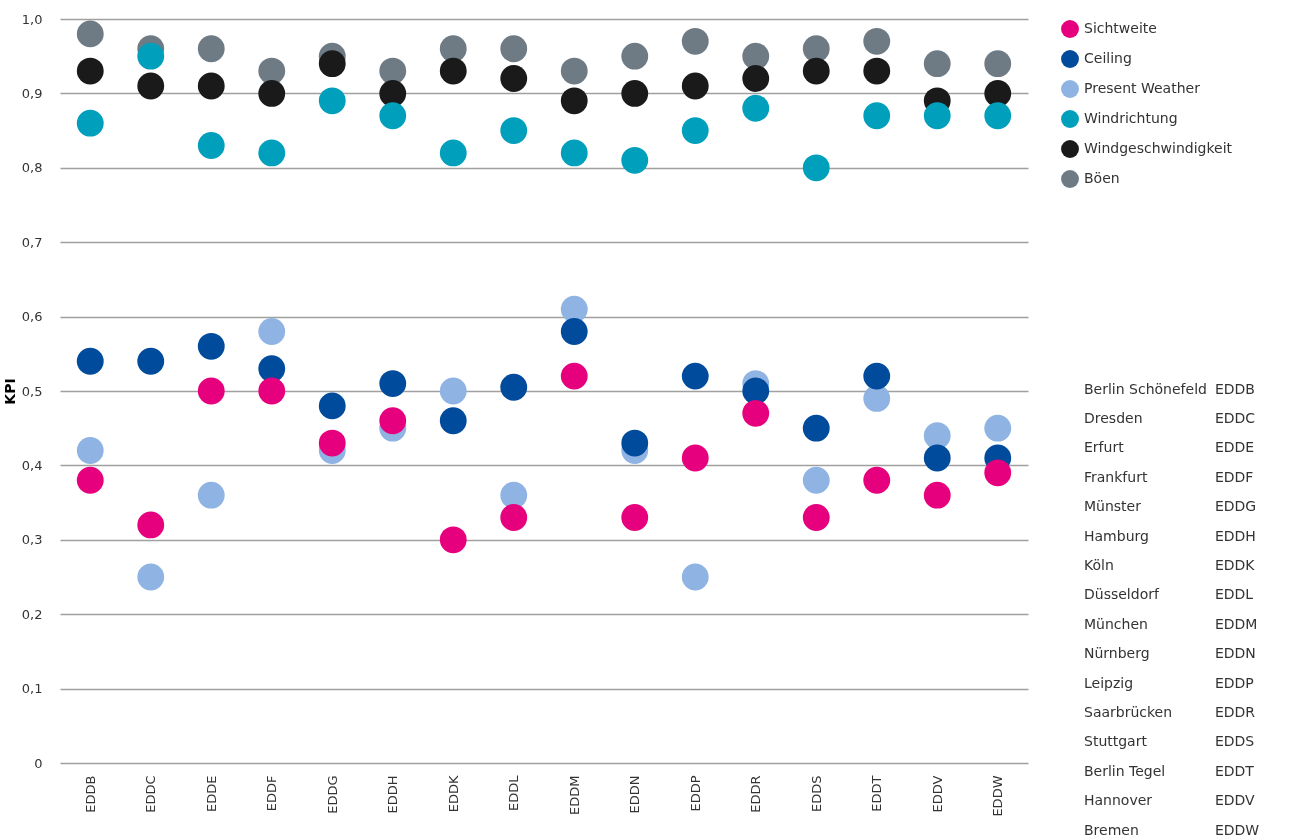  Describe the element at coordinates (1109, 683) in the screenshot. I see `text: Leipzig` at that location.